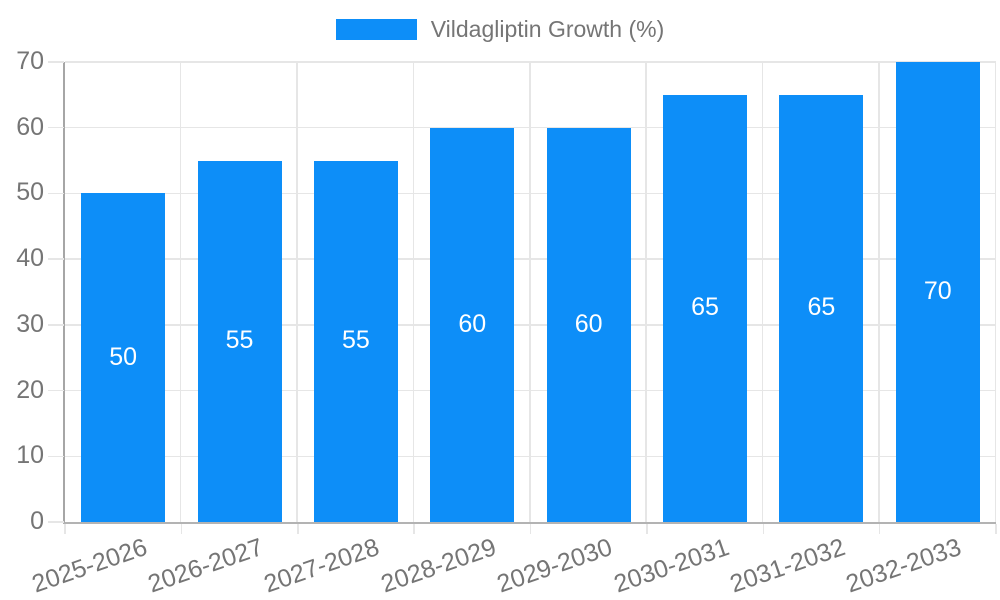 Image resolution: width=1000 pixels, height=600 pixels. I want to click on y-tick-label: 0, so click(37, 521).